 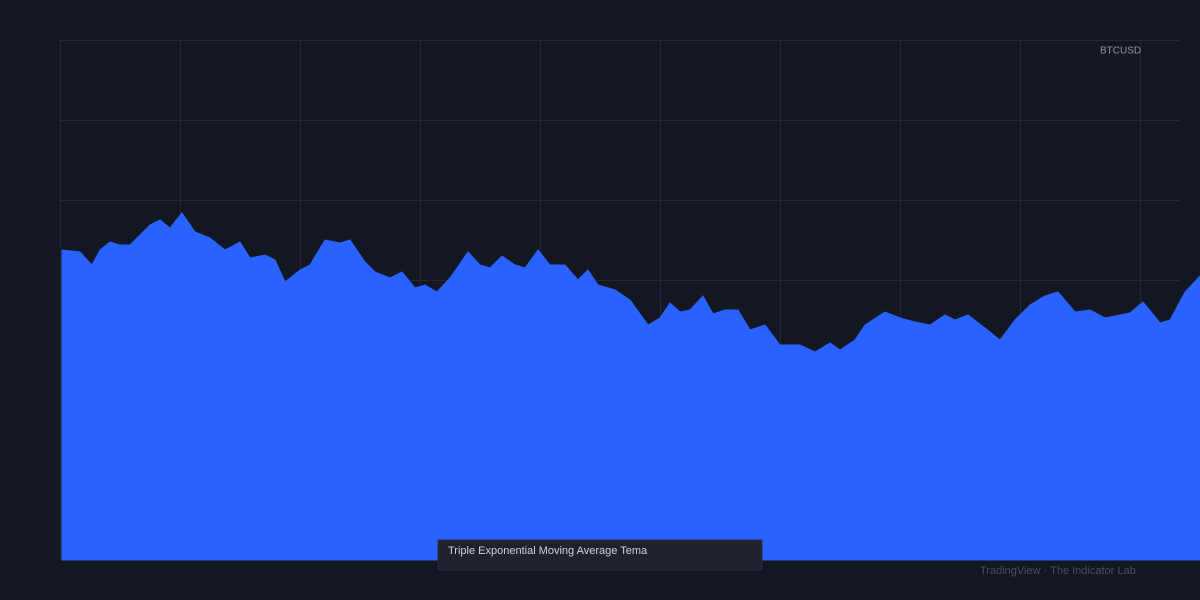 I want to click on tooltip-box, so click(x=600, y=555).